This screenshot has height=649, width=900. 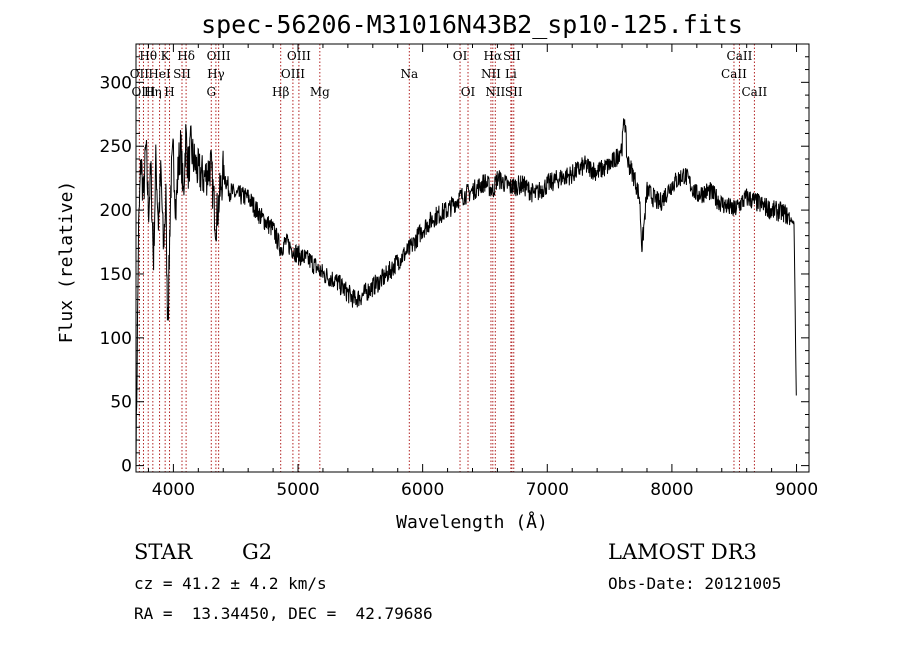 I want to click on y-tick-label-150: 150, so click(x=116, y=275).